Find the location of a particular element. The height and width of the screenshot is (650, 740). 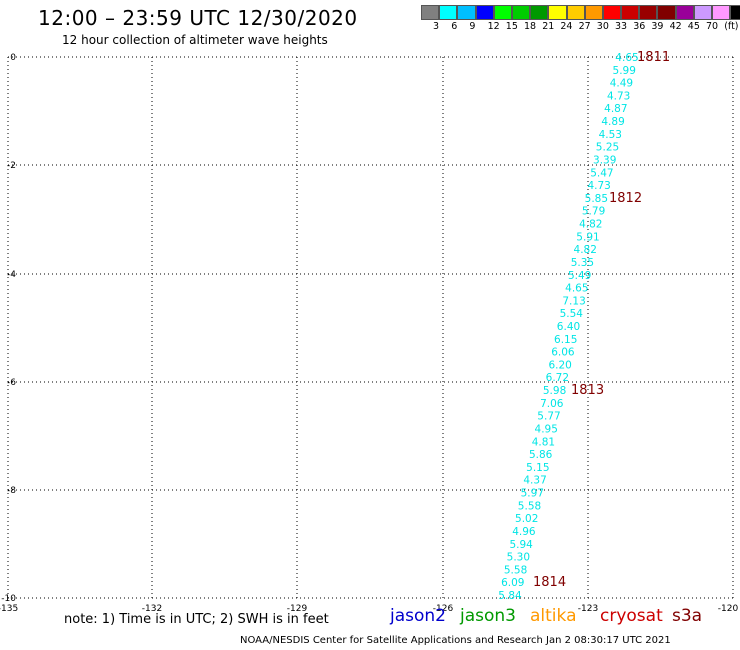

scale-label: 21 is located at coordinates (548, 26).